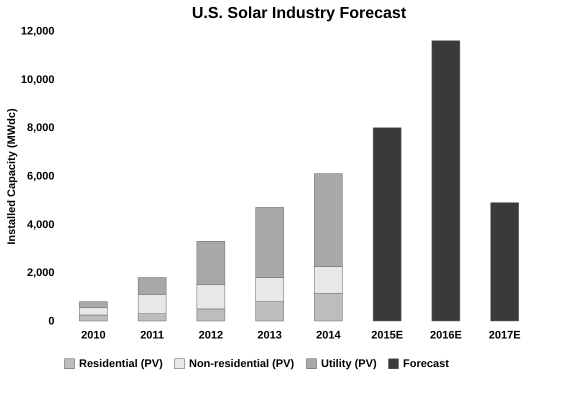  Describe the element at coordinates (211, 336) in the screenshot. I see `x-tick-label: 2012` at that location.